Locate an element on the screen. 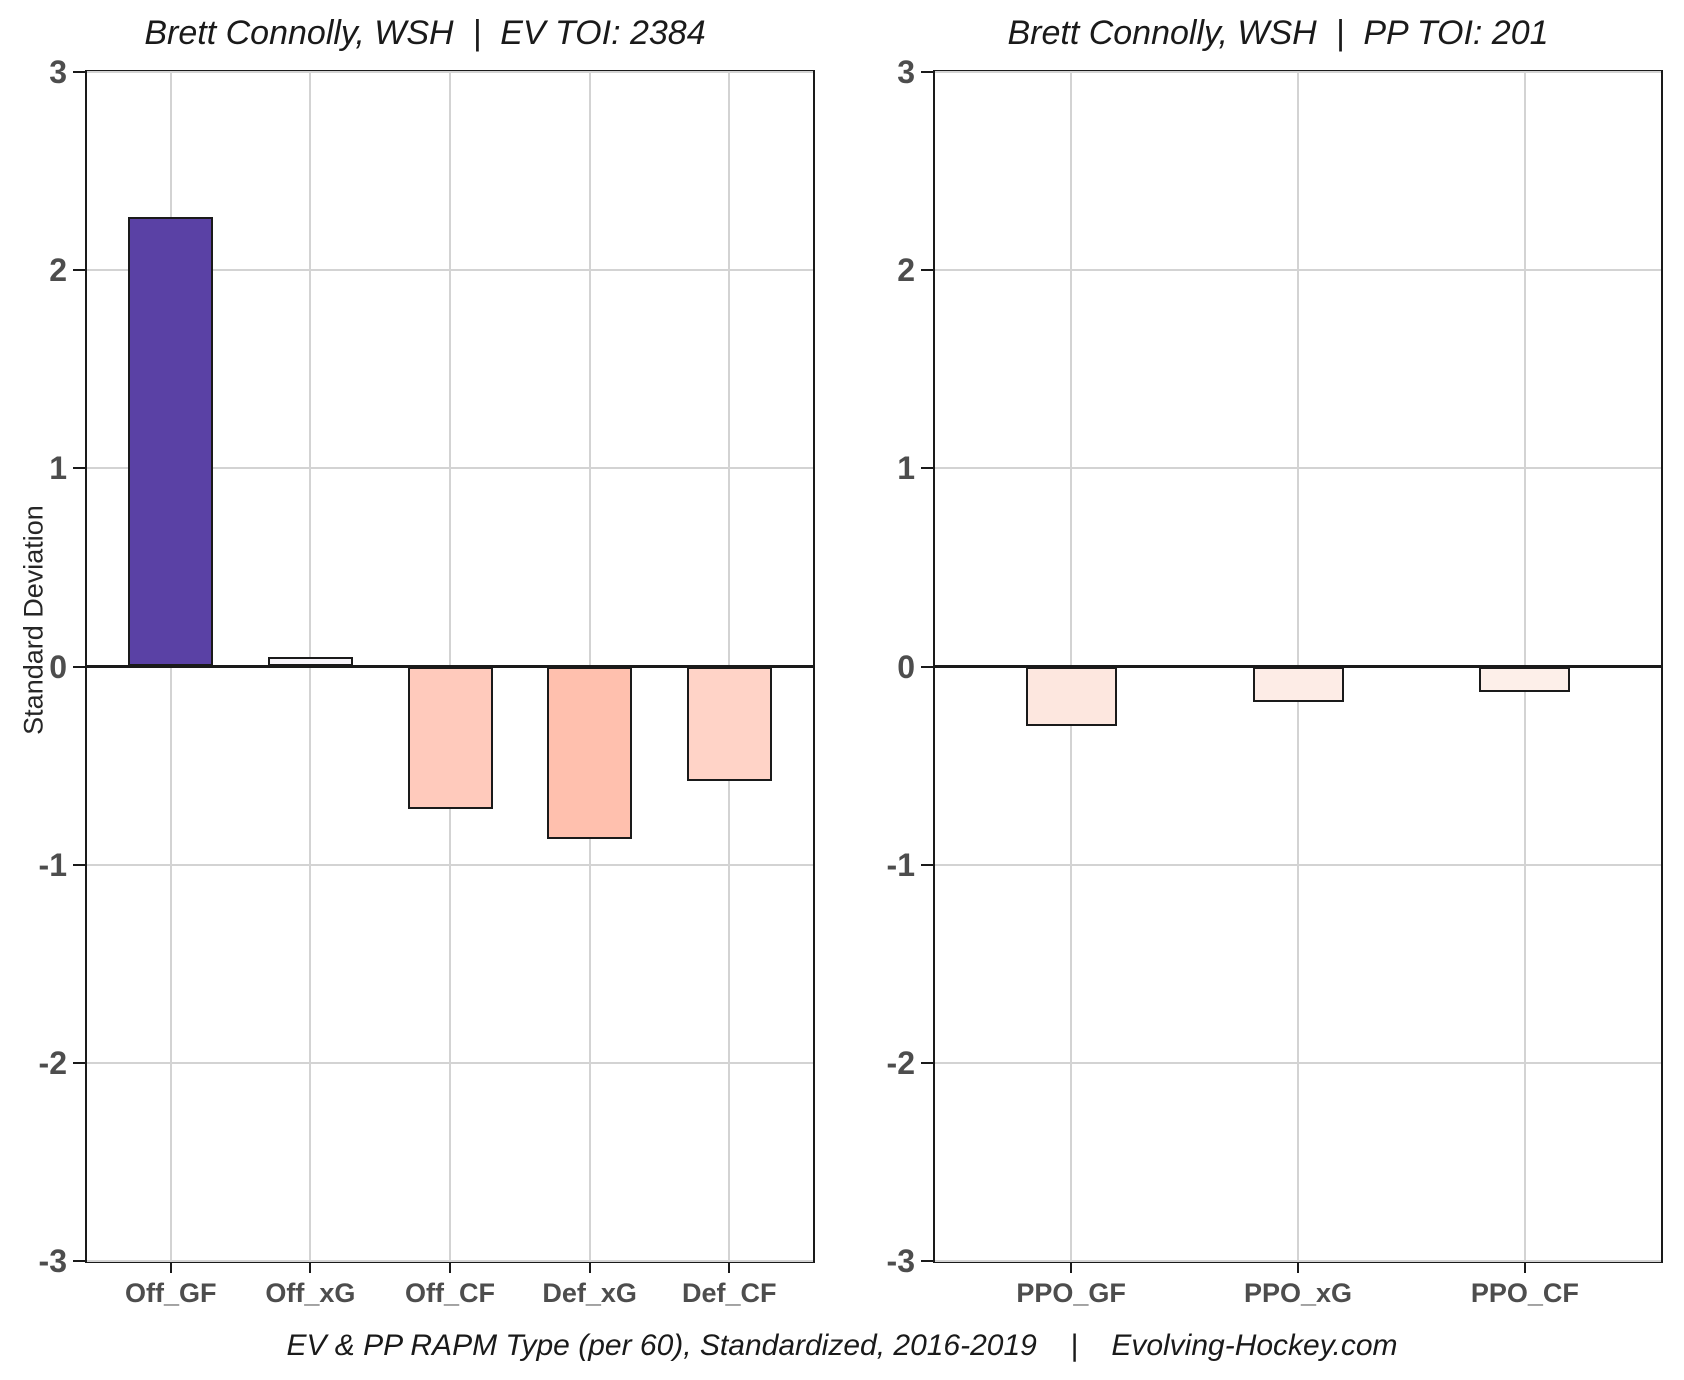 This screenshot has height=1380, width=1684. x-category-label-PPO_xG: PPO_xG is located at coordinates (1298, 1293).